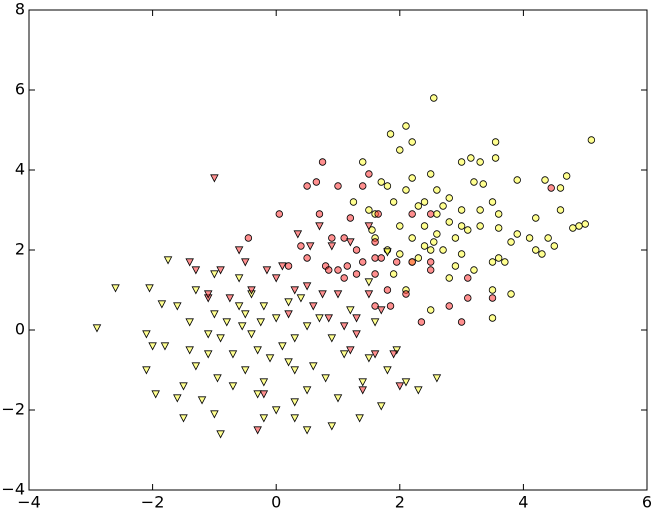 This screenshot has height=515, width=655. What do you see at coordinates (276, 502) in the screenshot?
I see `x-tick-label: 0` at bounding box center [276, 502].